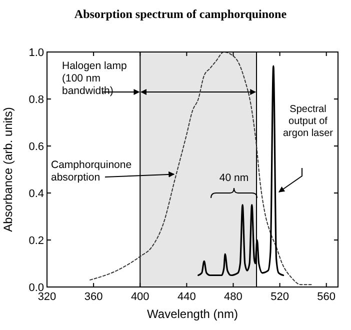  Describe the element at coordinates (192, 314) in the screenshot. I see `x-axis-title: Wavelength (nm)` at that location.